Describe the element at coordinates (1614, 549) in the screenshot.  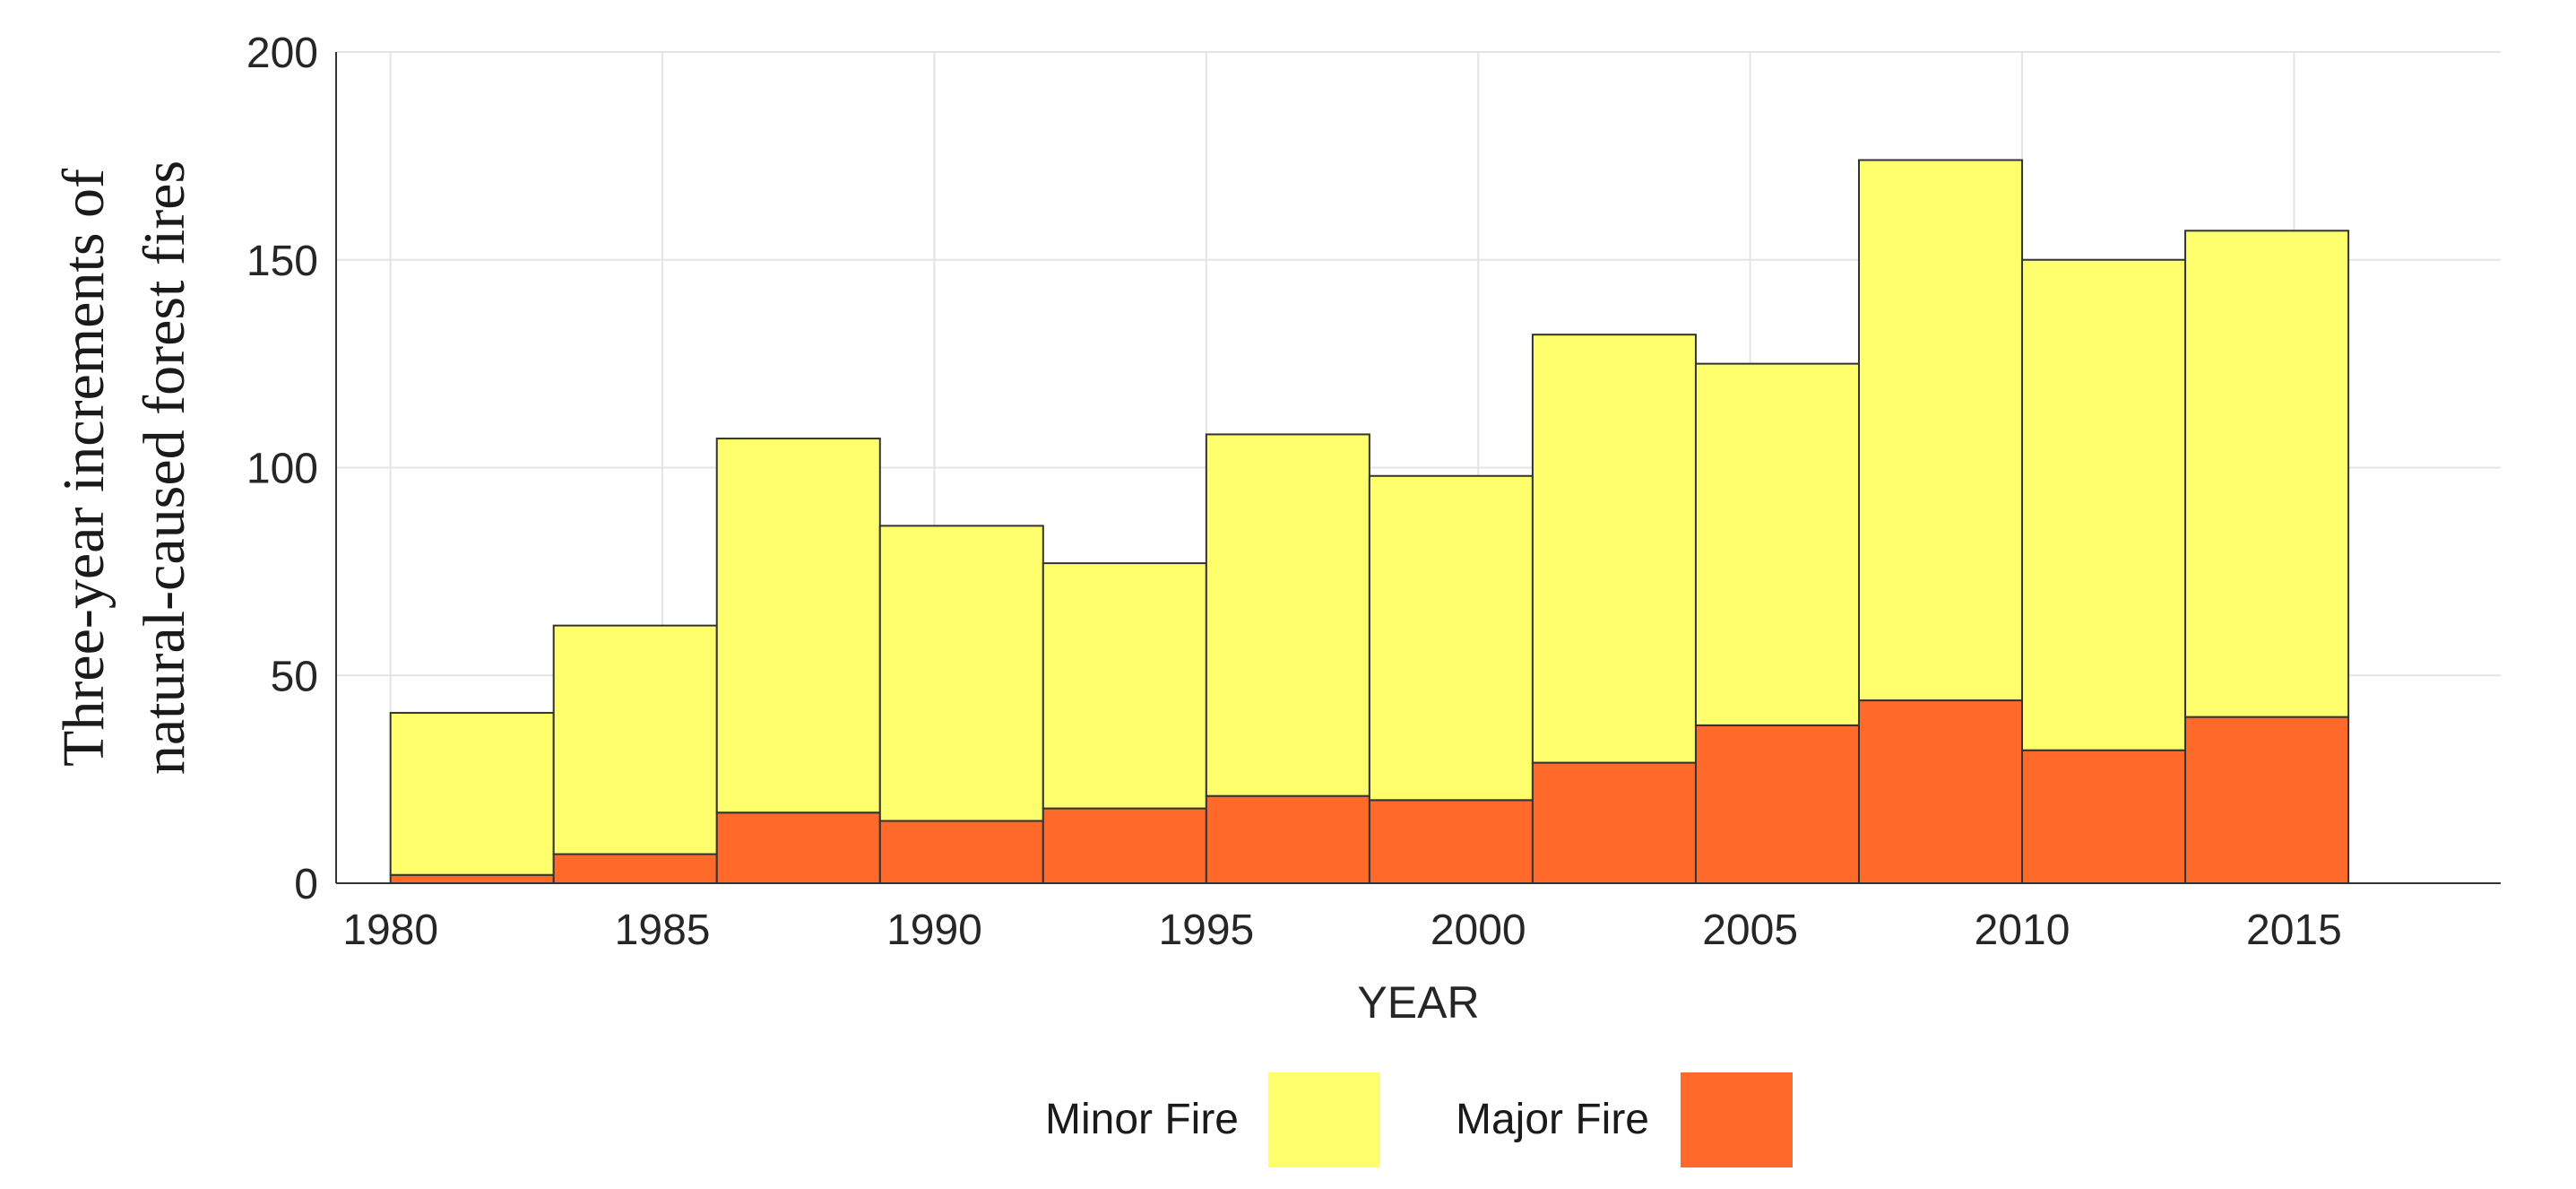
I see `bar-minor-2001` at that location.